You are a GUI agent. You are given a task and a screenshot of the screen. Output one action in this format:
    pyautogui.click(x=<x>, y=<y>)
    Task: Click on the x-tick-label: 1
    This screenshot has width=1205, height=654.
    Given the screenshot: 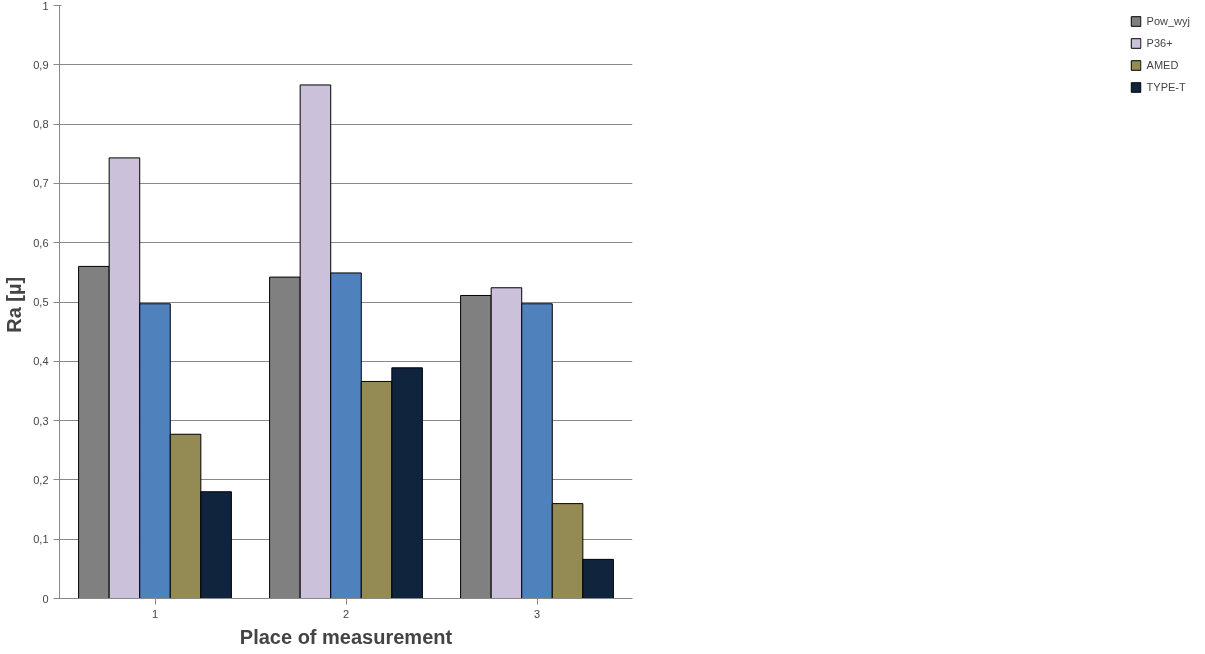 What is the action you would take?
    pyautogui.click(x=155, y=613)
    